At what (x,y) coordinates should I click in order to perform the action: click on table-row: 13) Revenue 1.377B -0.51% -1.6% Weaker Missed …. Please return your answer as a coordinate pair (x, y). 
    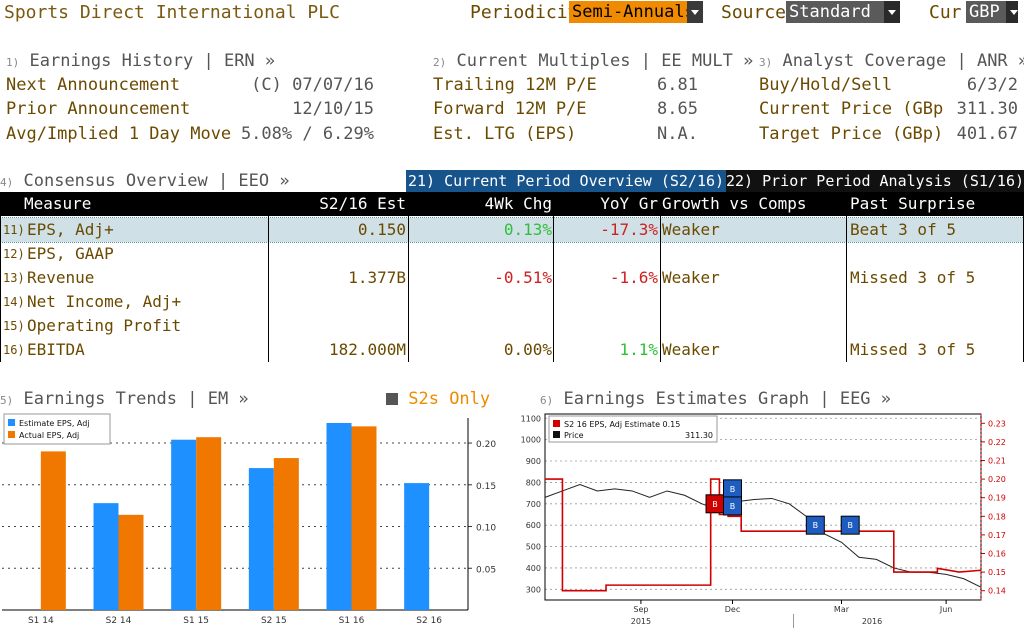
    Looking at the image, I should click on (512, 278).